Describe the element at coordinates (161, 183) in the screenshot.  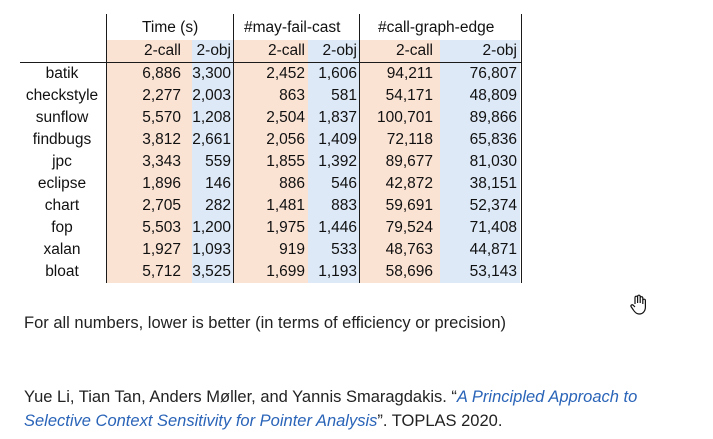
I see `cell-eclipse-0: 1,896` at that location.